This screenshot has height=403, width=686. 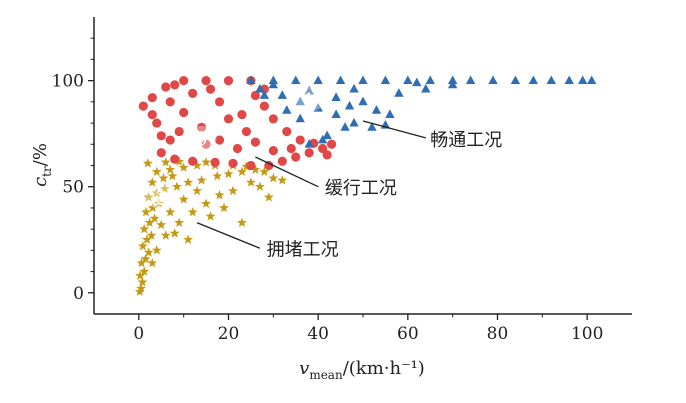 I want to click on x-axis-unit: /(km·h⁻¹), so click(x=384, y=368).